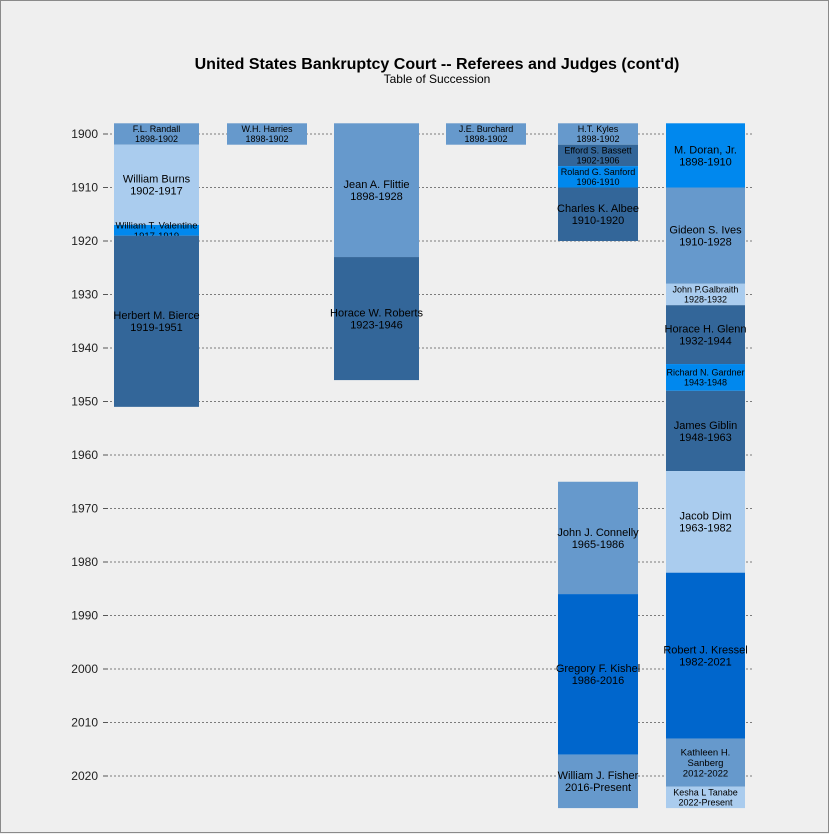 The height and width of the screenshot is (834, 829). Describe the element at coordinates (486, 129) in the screenshot. I see `judge-name-label: J.E. Burchard` at that location.